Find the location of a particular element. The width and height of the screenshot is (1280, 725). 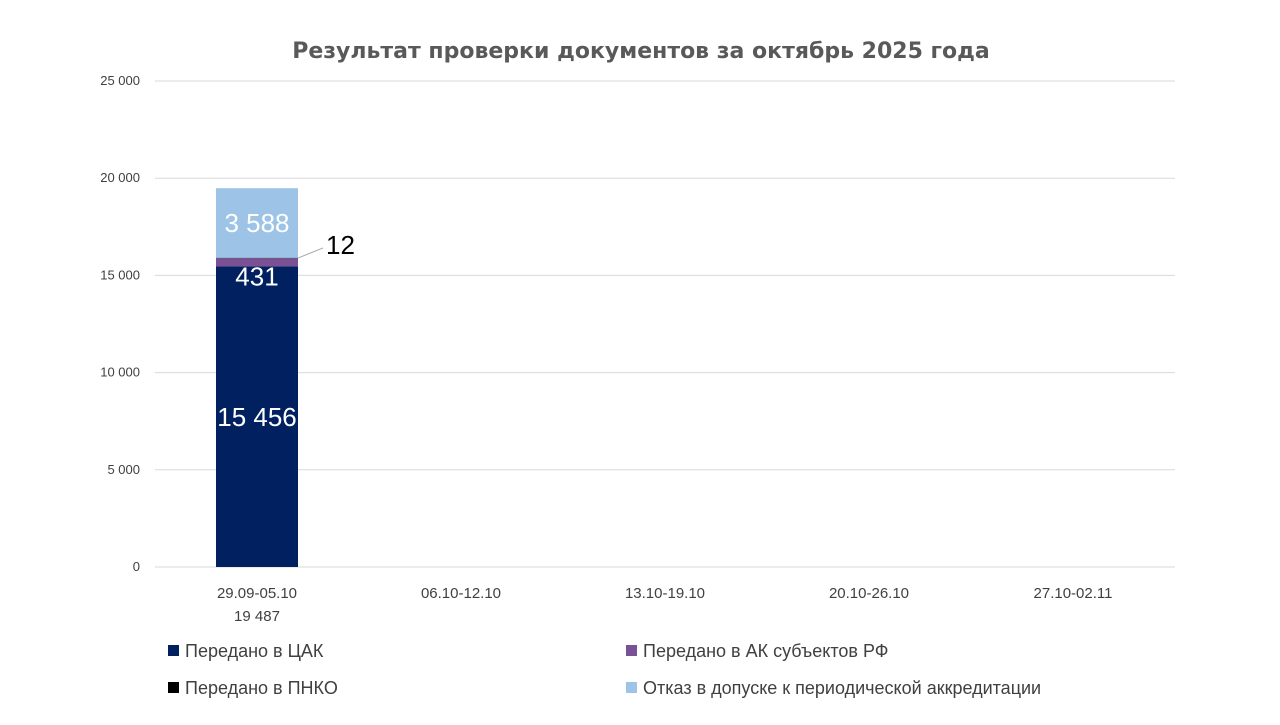

x-tick-total-label: 19 487 is located at coordinates (257, 616).